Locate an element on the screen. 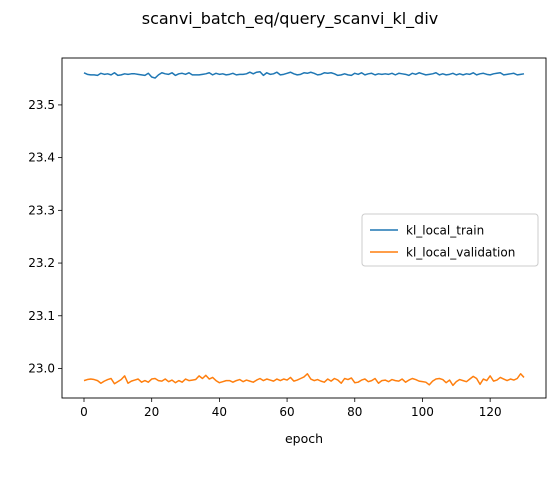 The width and height of the screenshot is (556, 480). y-tick-label: 23.5 is located at coordinates (41, 105).